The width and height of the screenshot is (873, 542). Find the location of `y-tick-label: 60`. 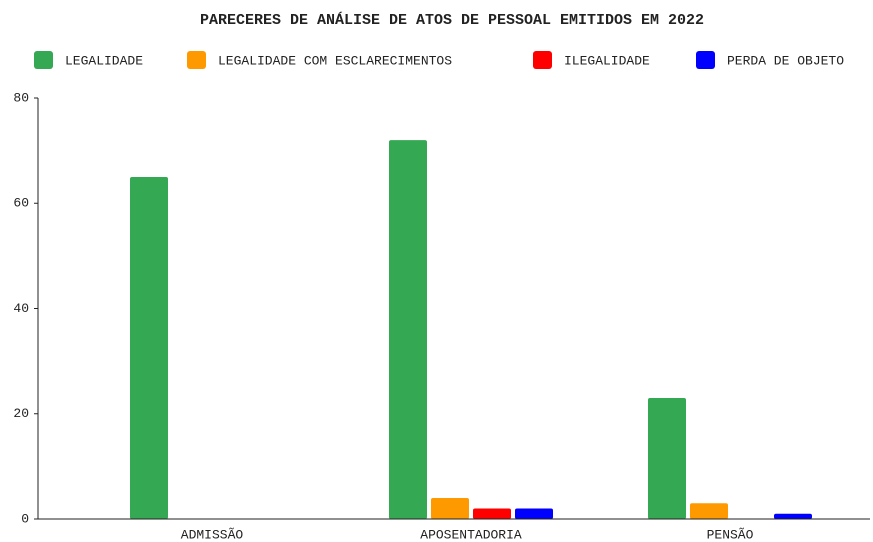

y-tick-label: 60 is located at coordinates (21, 203).